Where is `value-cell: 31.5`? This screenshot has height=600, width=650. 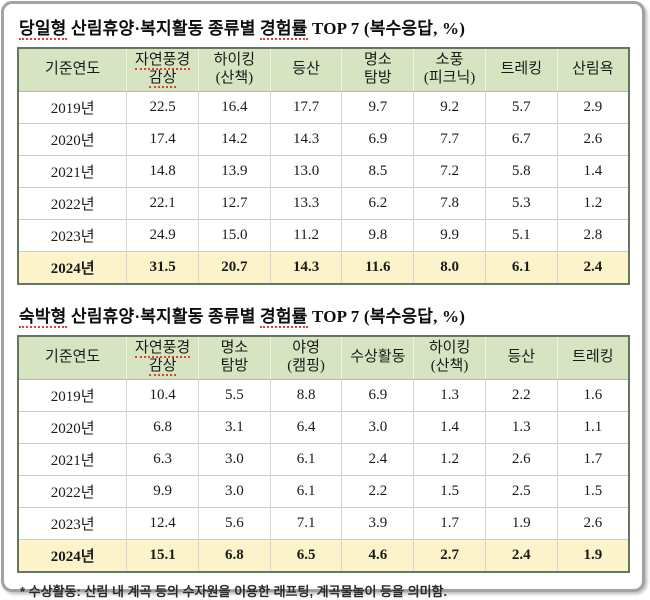
value-cell: 31.5 is located at coordinates (162, 267).